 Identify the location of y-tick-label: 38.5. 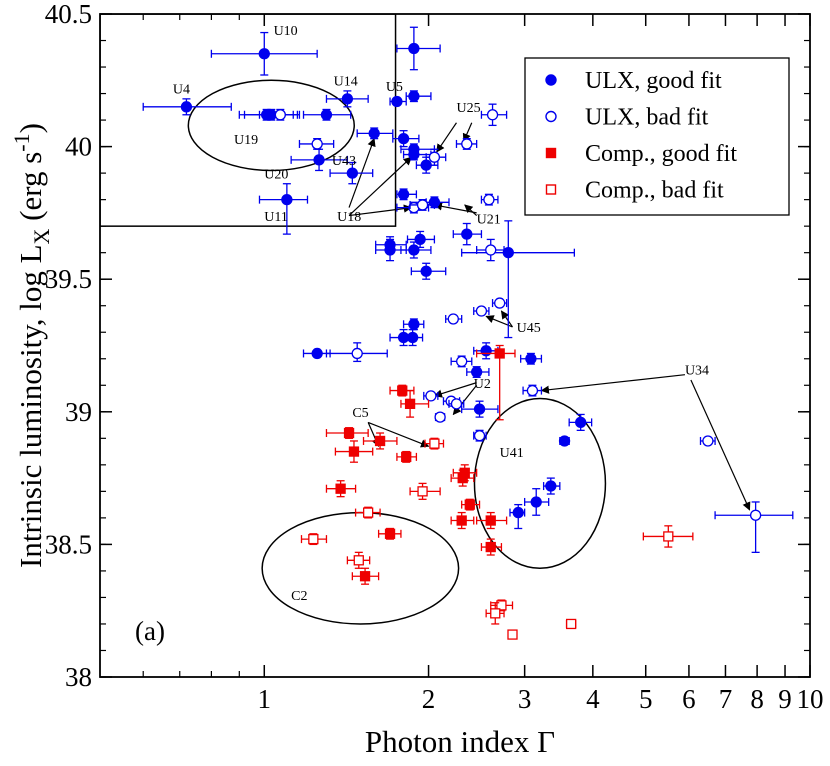
(68, 544).